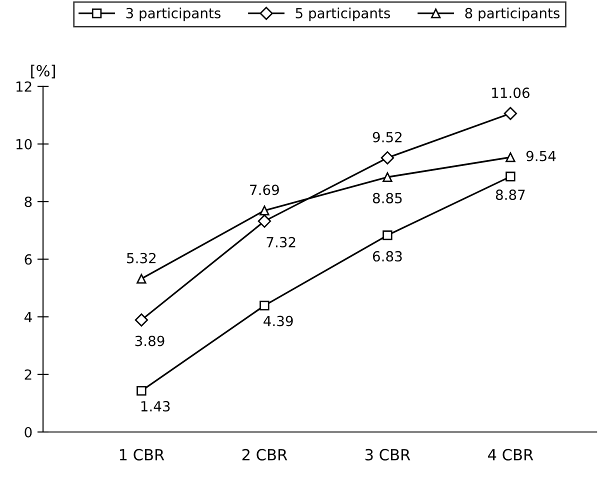 Image resolution: width=615 pixels, height=480 pixels. Describe the element at coordinates (28, 202) in the screenshot. I see `y-tick-label: 8` at that location.